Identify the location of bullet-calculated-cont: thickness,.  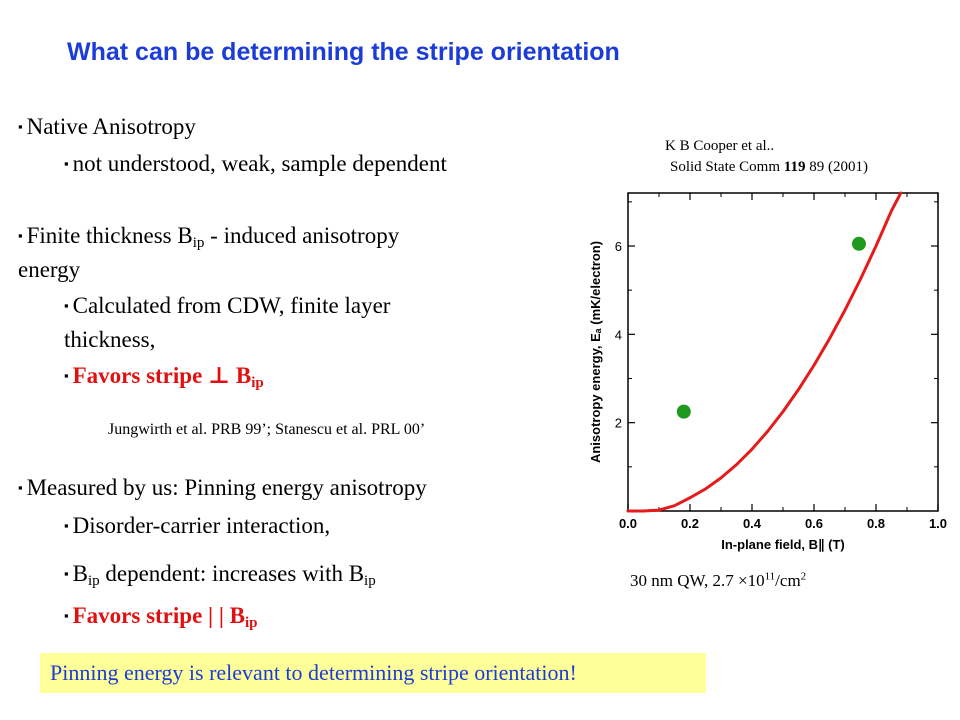
(110, 339).